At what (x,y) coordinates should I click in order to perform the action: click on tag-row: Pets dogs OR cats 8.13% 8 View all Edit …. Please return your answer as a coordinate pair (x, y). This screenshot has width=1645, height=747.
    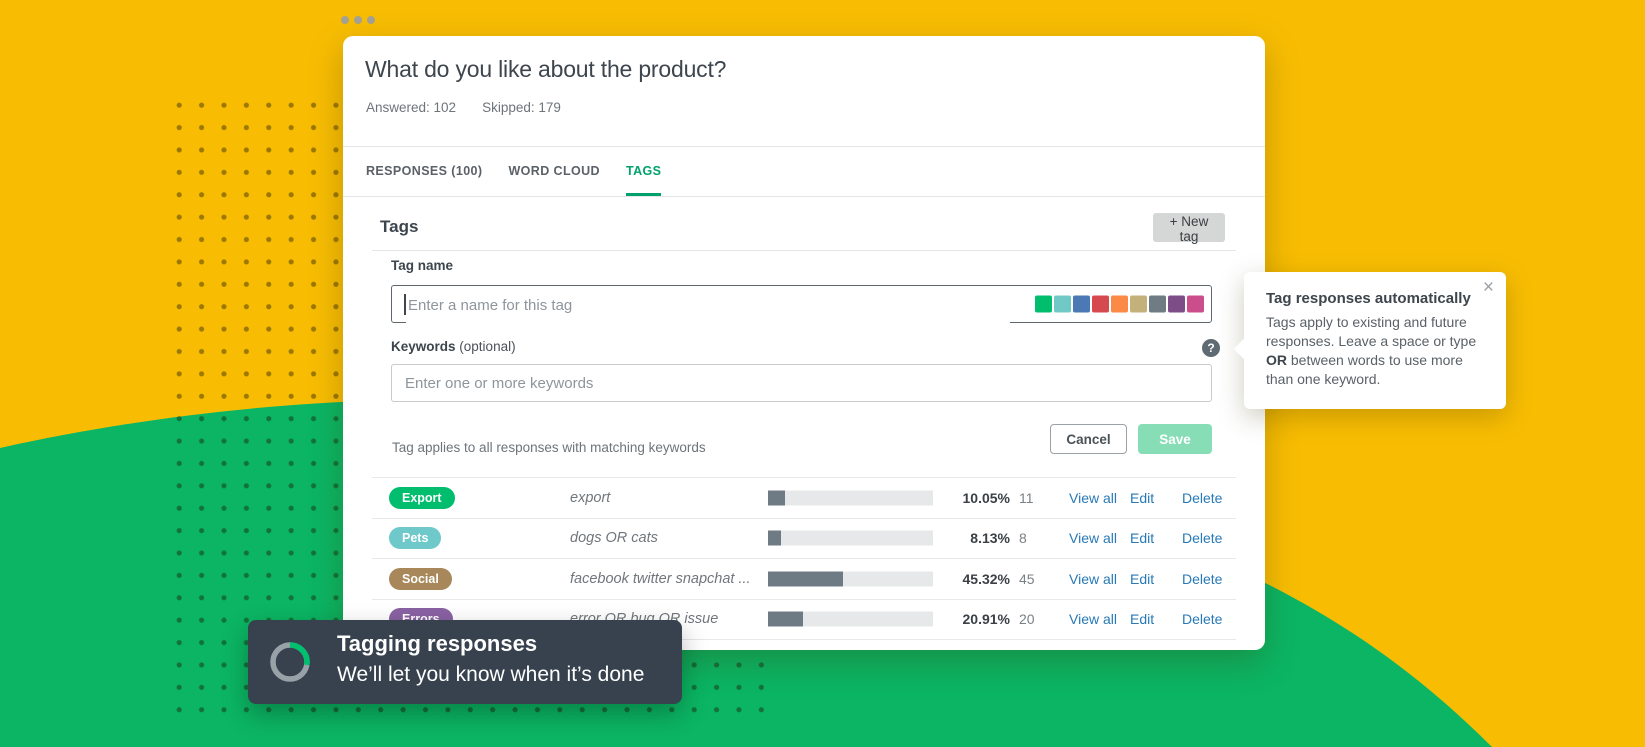
    Looking at the image, I should click on (804, 538).